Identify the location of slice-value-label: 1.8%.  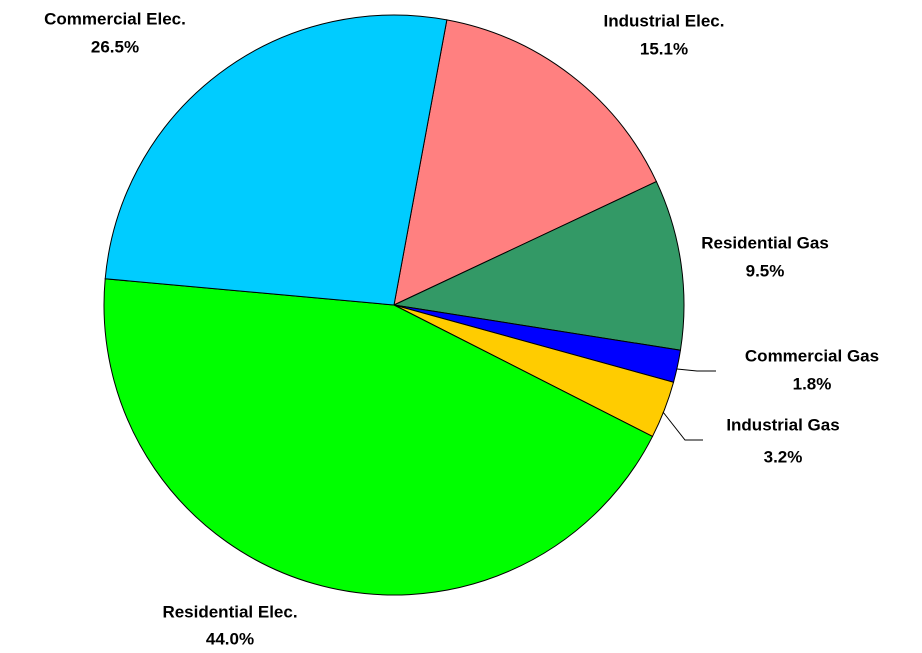
(812, 383).